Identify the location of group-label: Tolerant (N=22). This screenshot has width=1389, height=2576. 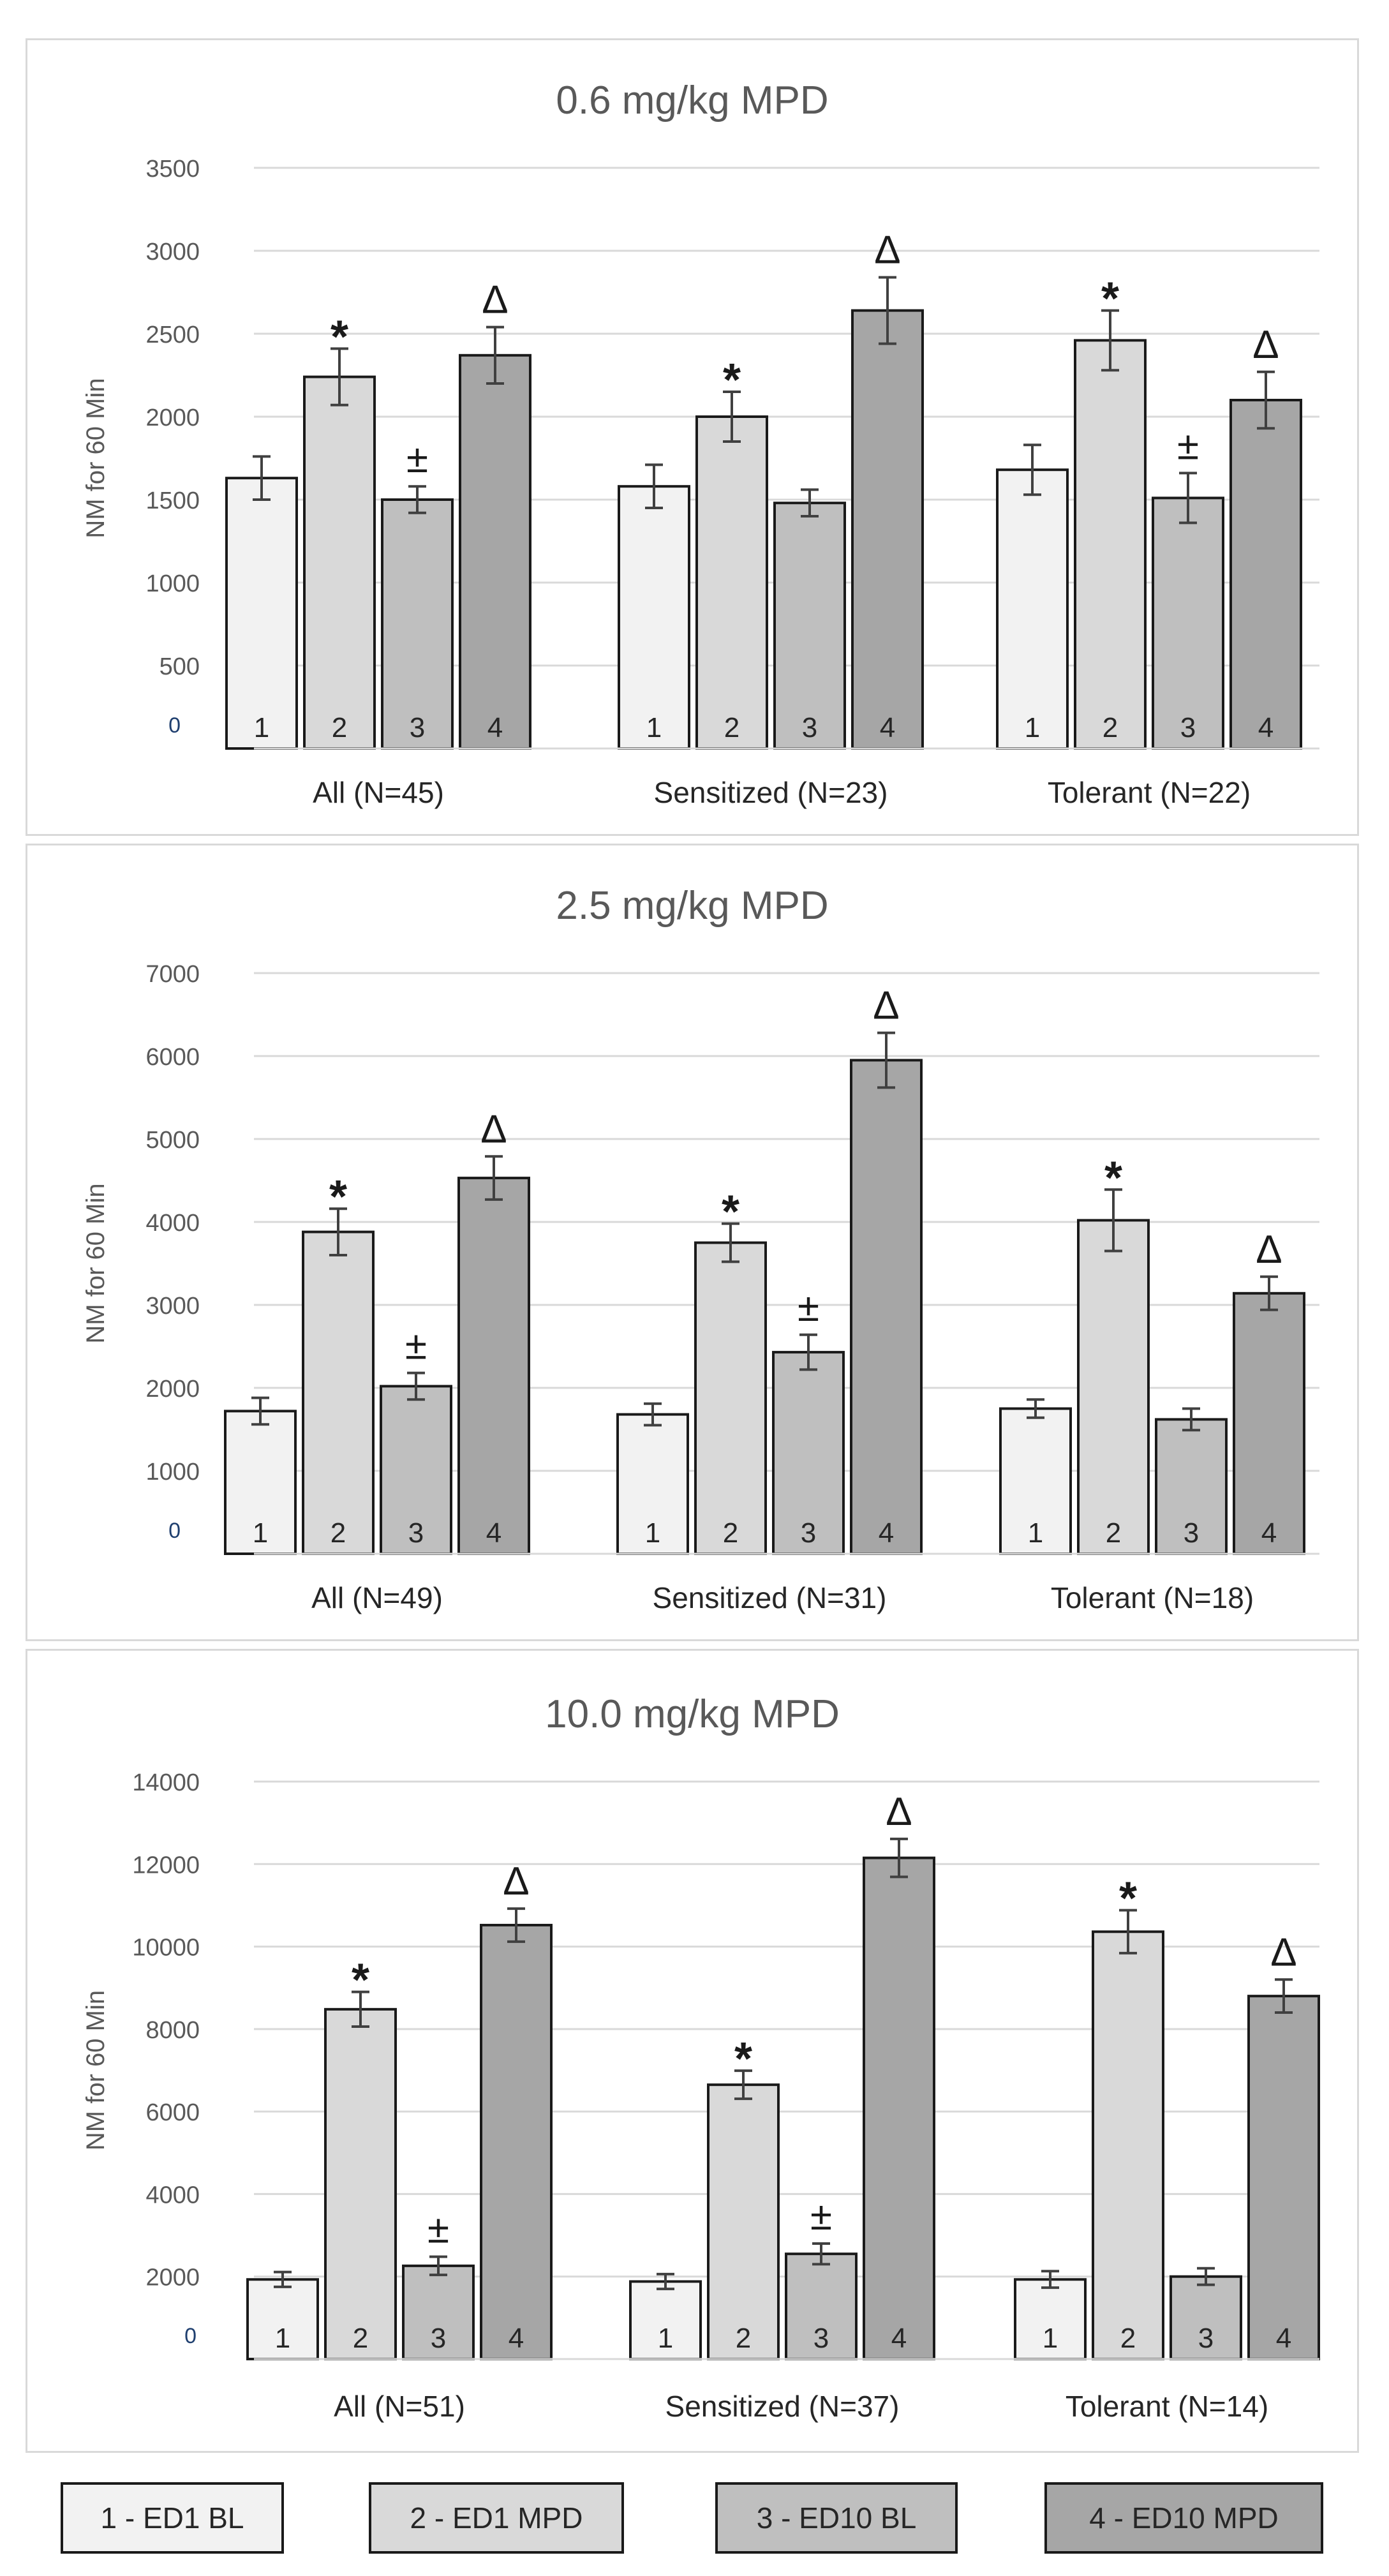
(1149, 792).